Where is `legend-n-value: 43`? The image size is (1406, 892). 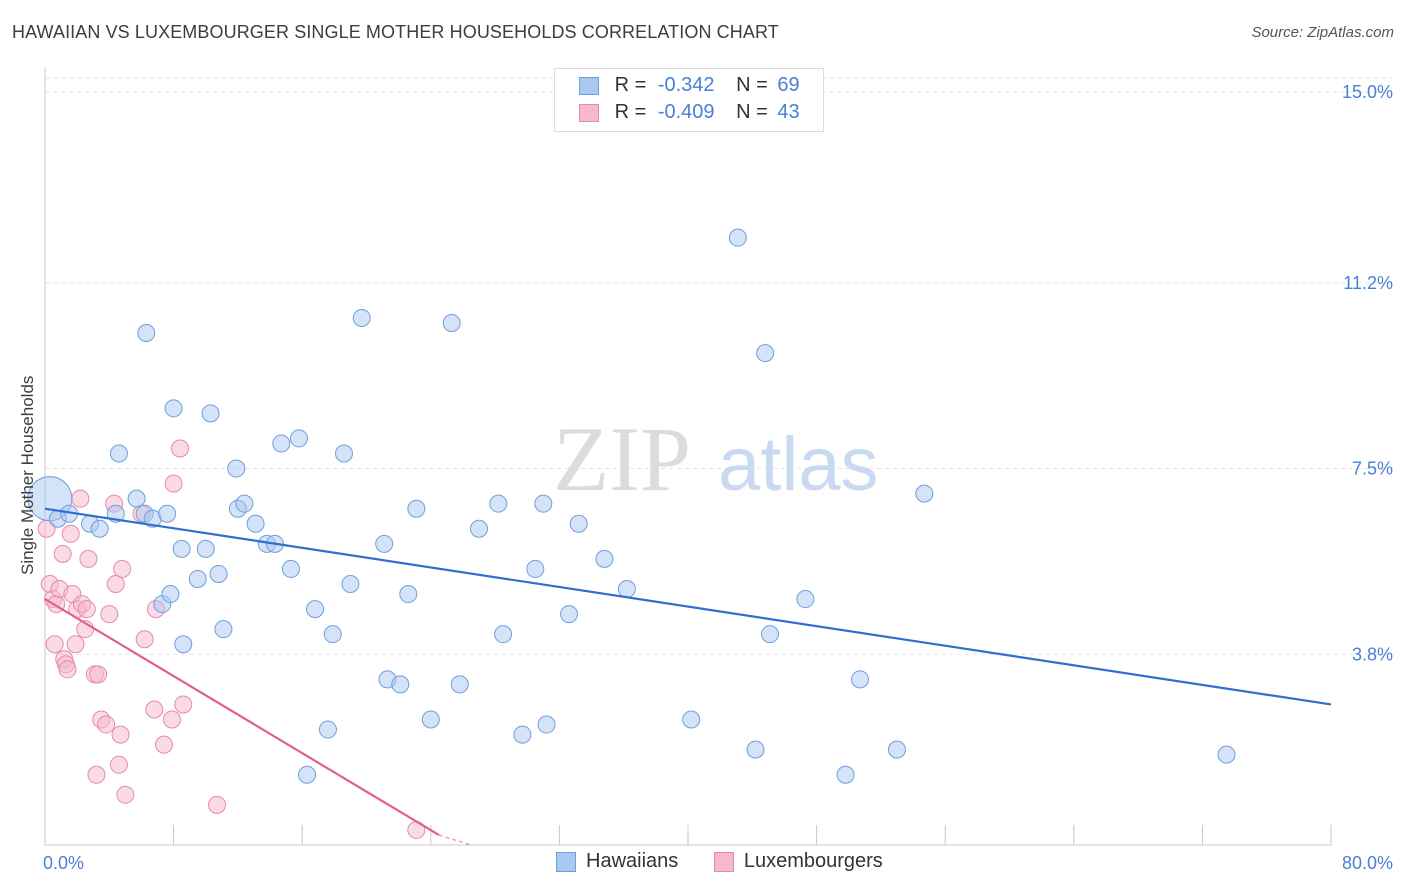
legend-n-value: 43 is located at coordinates (788, 112).